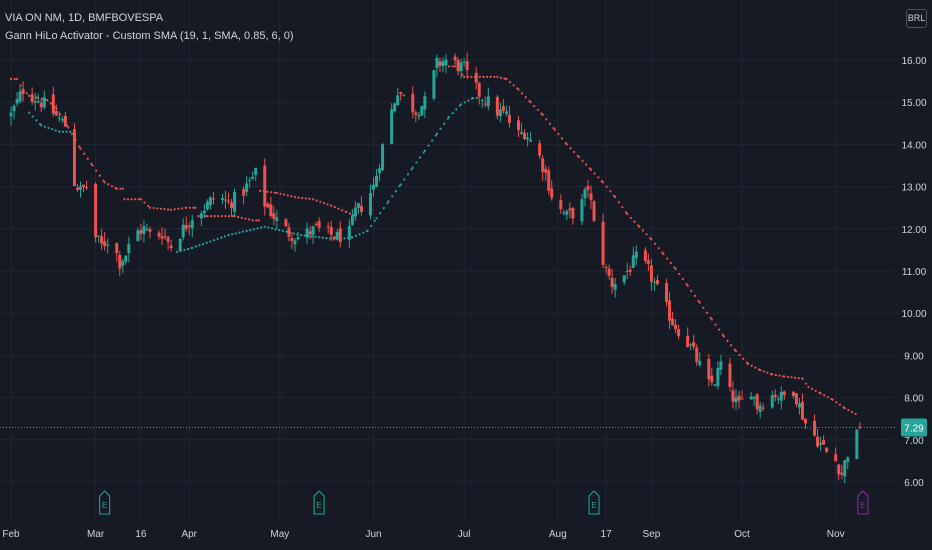 The image size is (932, 550). Describe the element at coordinates (84, 18) in the screenshot. I see `symbol-title: VIA ON NM, 1D, BMFBOVESPA` at that location.